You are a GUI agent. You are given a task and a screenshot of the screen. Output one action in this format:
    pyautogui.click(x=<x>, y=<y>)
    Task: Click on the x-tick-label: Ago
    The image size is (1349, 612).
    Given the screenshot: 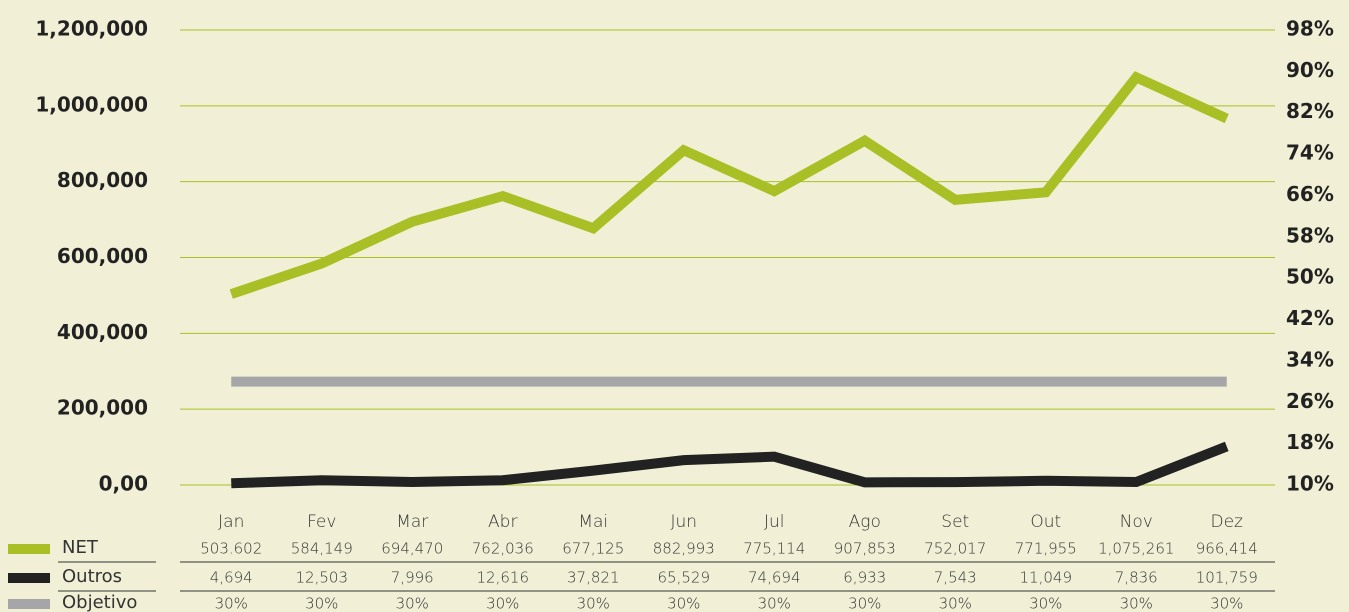 What is the action you would take?
    pyautogui.click(x=865, y=522)
    